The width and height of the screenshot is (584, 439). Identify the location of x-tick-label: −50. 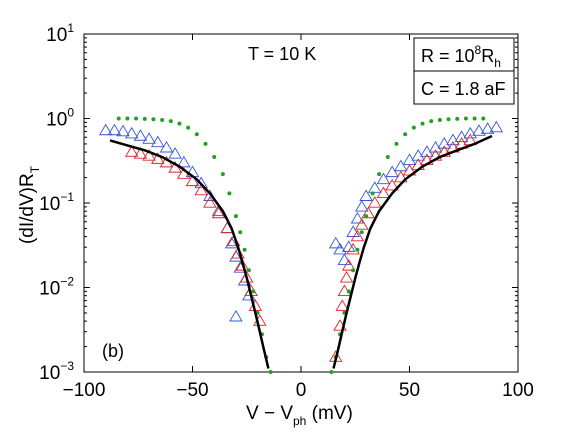
(192, 390).